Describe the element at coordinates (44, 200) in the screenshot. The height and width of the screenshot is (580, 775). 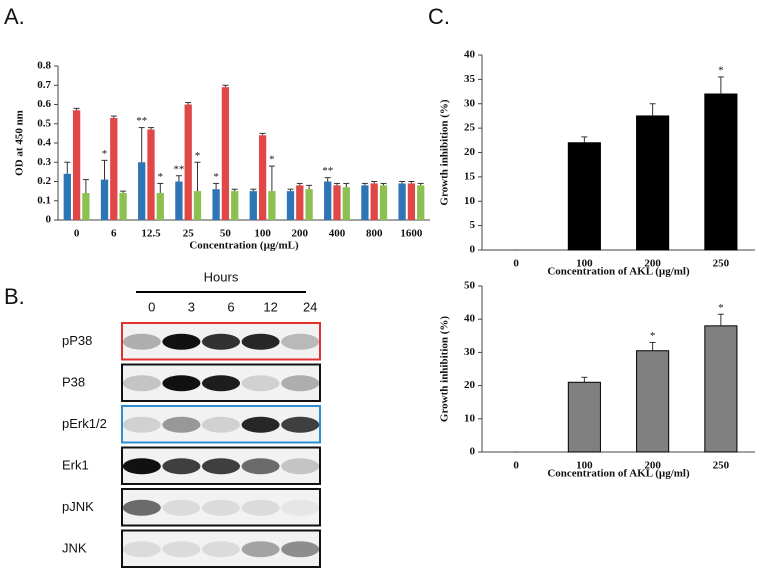
I see `y-tick-label: 0.1` at that location.